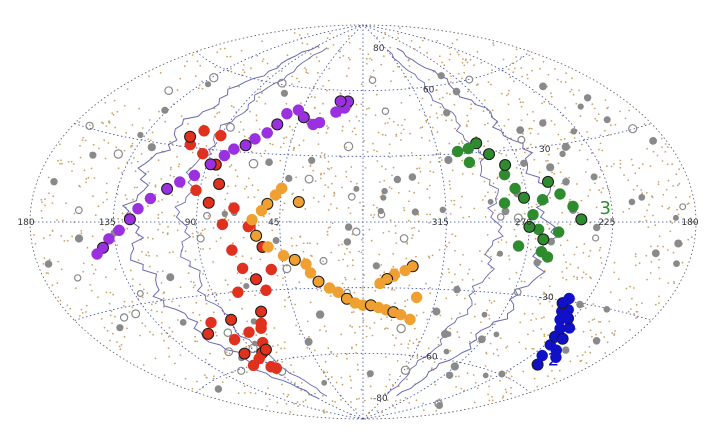 The image size is (728, 445). I want to click on longitude-tick-label: 180, so click(689, 223).